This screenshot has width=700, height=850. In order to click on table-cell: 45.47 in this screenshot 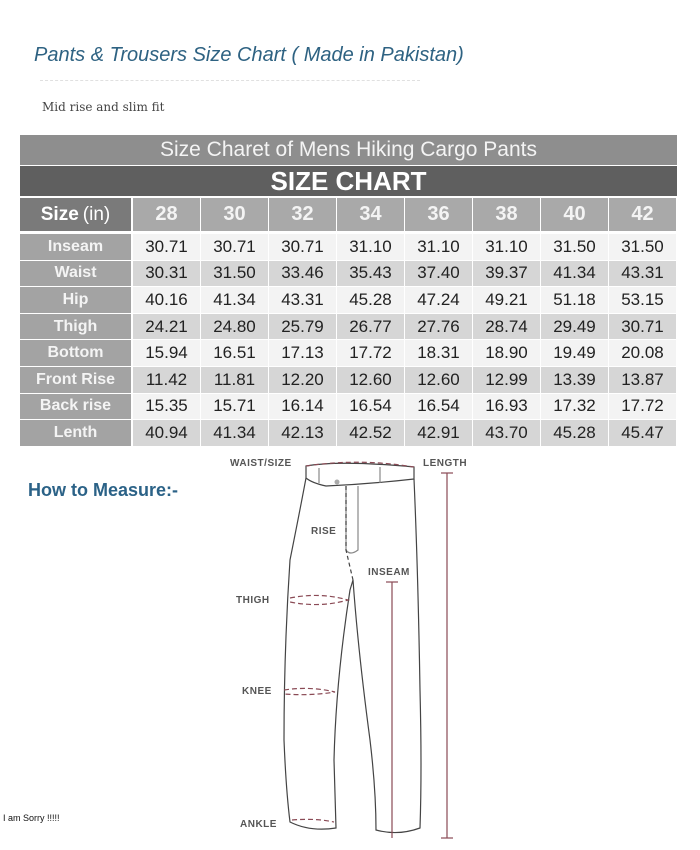, I will do `click(643, 433)`.